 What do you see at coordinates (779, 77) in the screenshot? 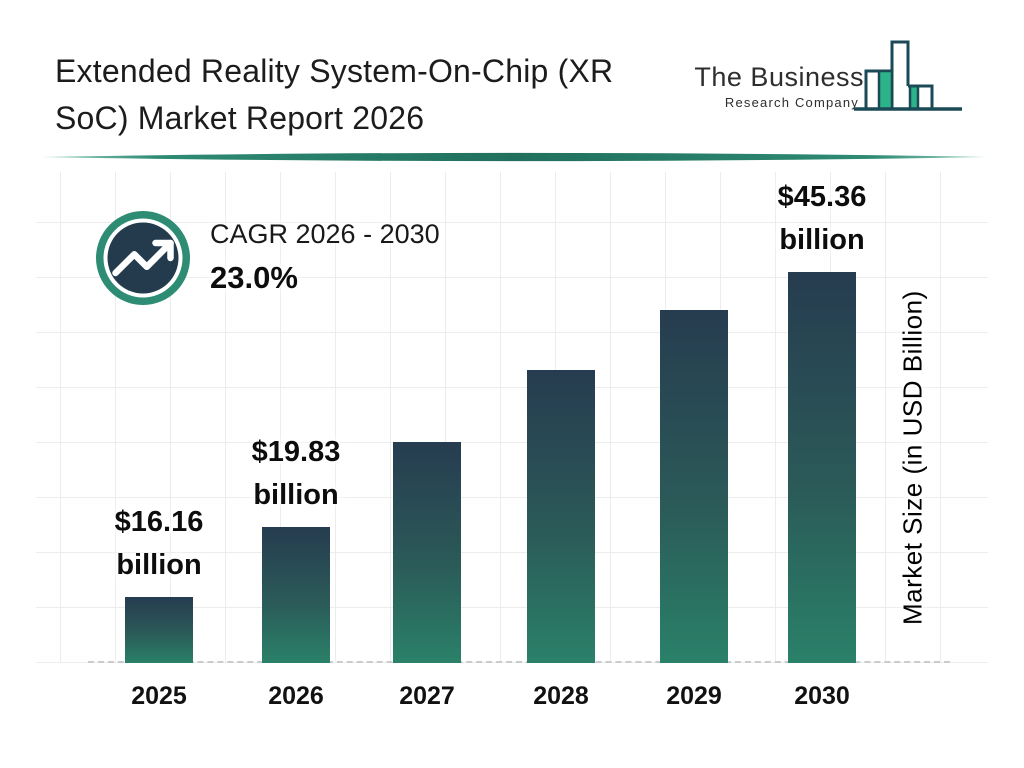
I see `logo-company-name: The Business` at bounding box center [779, 77].